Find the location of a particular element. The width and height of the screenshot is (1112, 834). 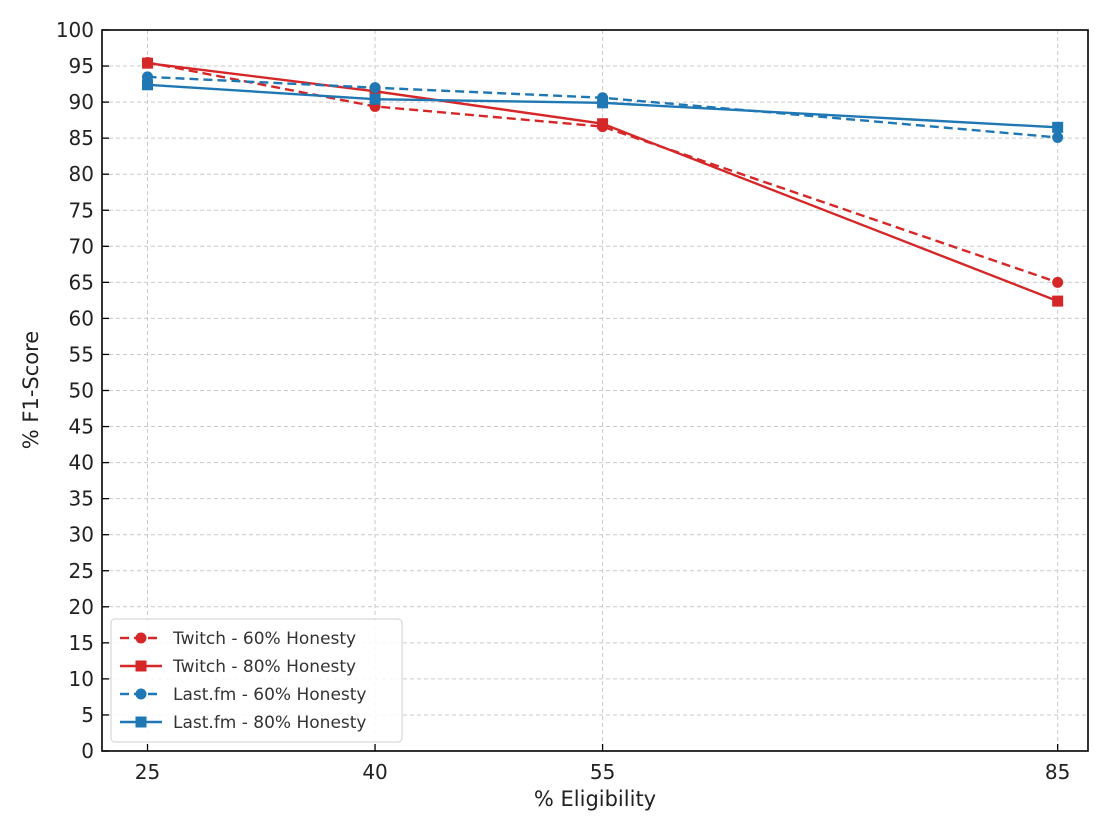

y-tick-label: 45 is located at coordinates (81, 427).